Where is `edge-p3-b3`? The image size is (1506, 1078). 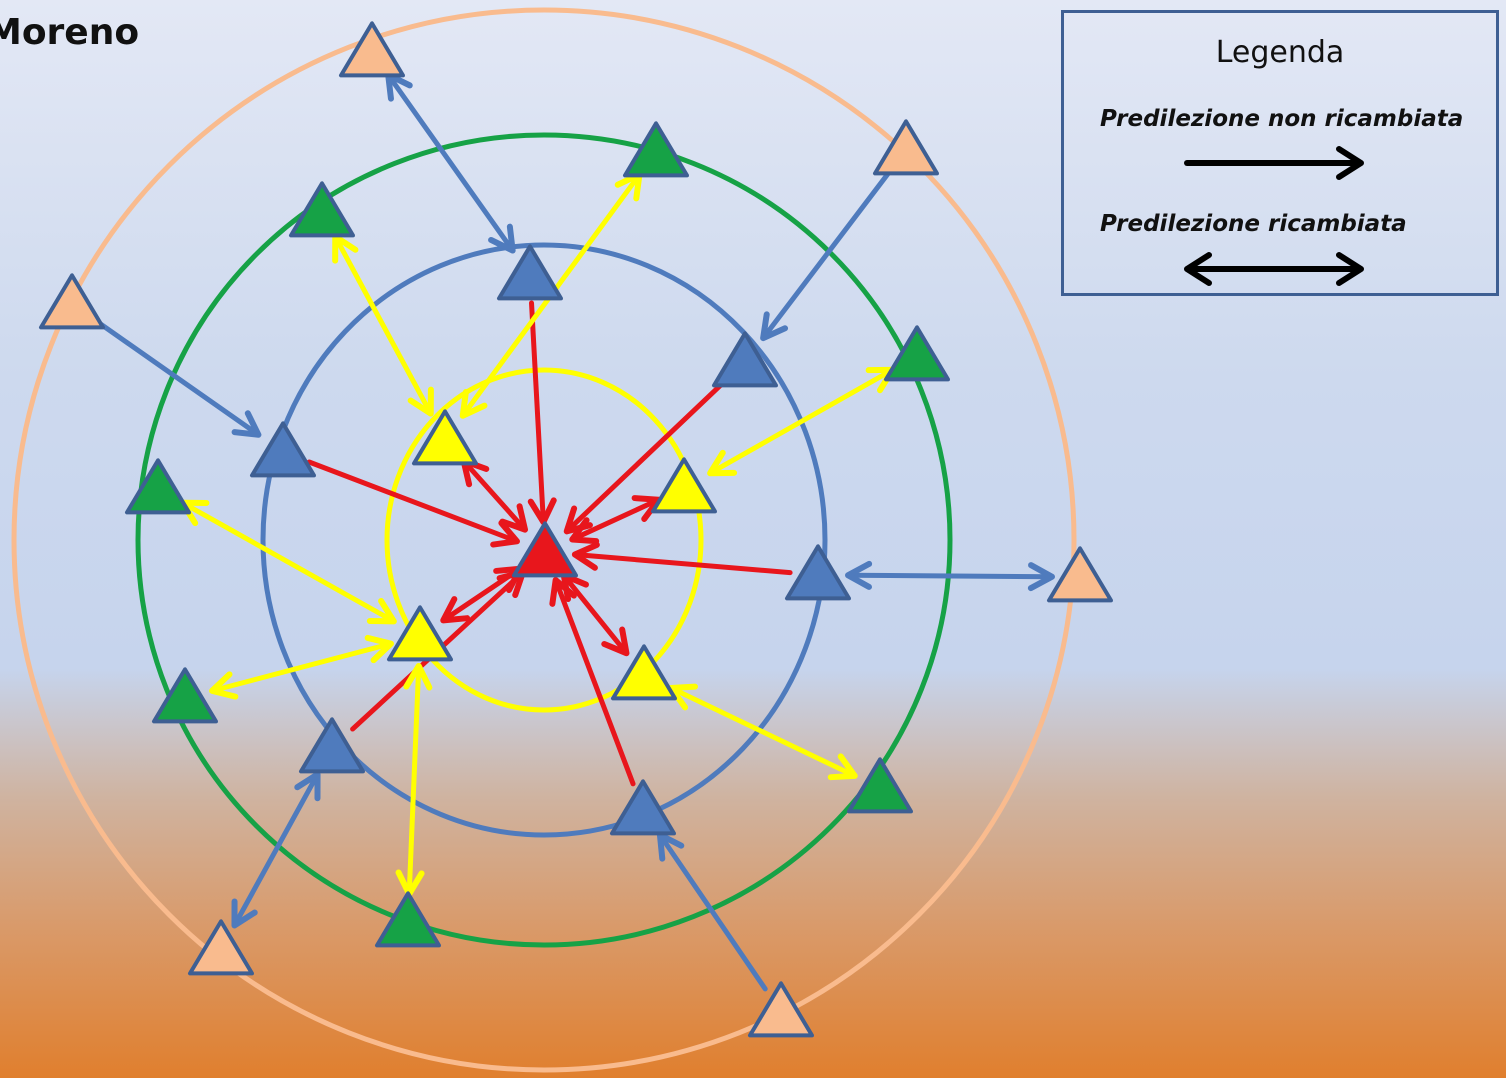
edge-p3-b3 is located at coordinates (177, 377).